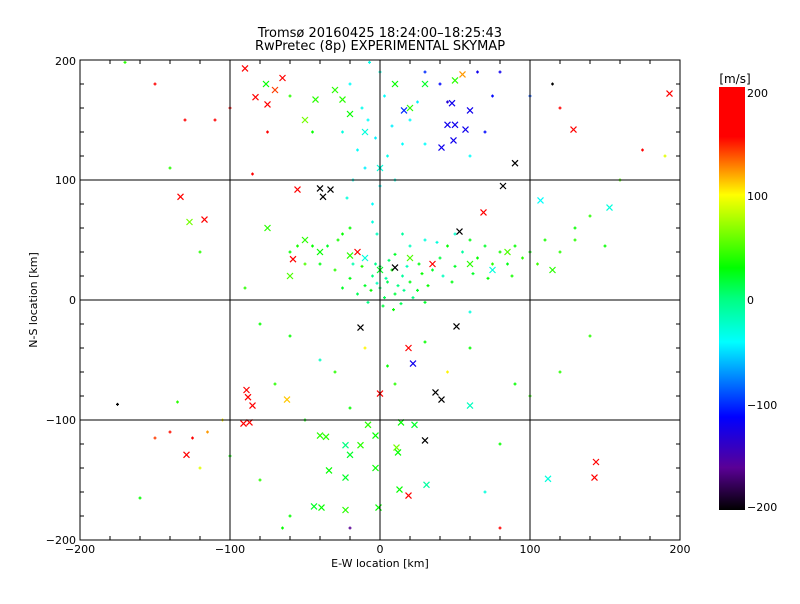 This screenshot has height=604, width=800. What do you see at coordinates (380, 549) in the screenshot?
I see `x-tick-label: 0` at bounding box center [380, 549].